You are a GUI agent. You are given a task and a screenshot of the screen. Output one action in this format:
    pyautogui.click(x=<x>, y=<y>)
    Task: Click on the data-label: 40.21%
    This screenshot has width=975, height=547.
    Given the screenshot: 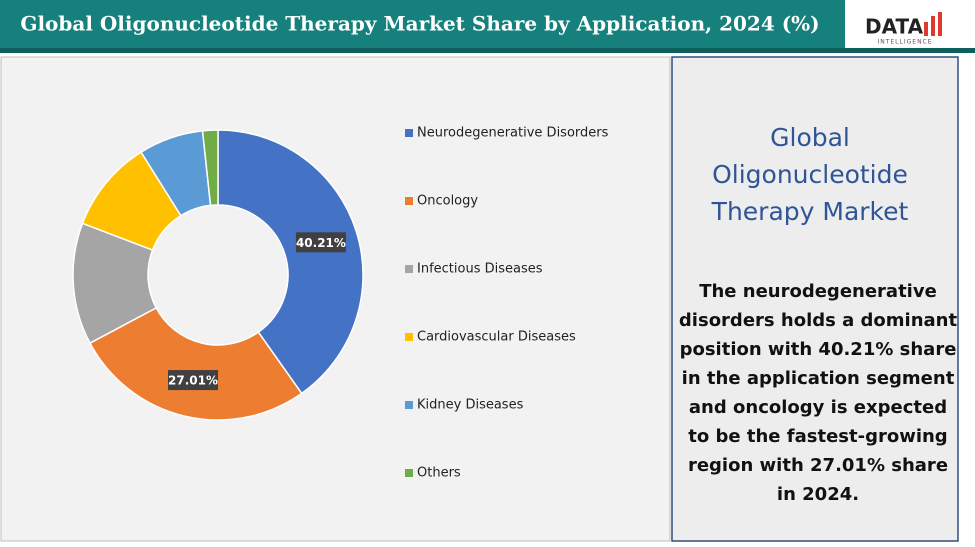 What is the action you would take?
    pyautogui.click(x=321, y=243)
    